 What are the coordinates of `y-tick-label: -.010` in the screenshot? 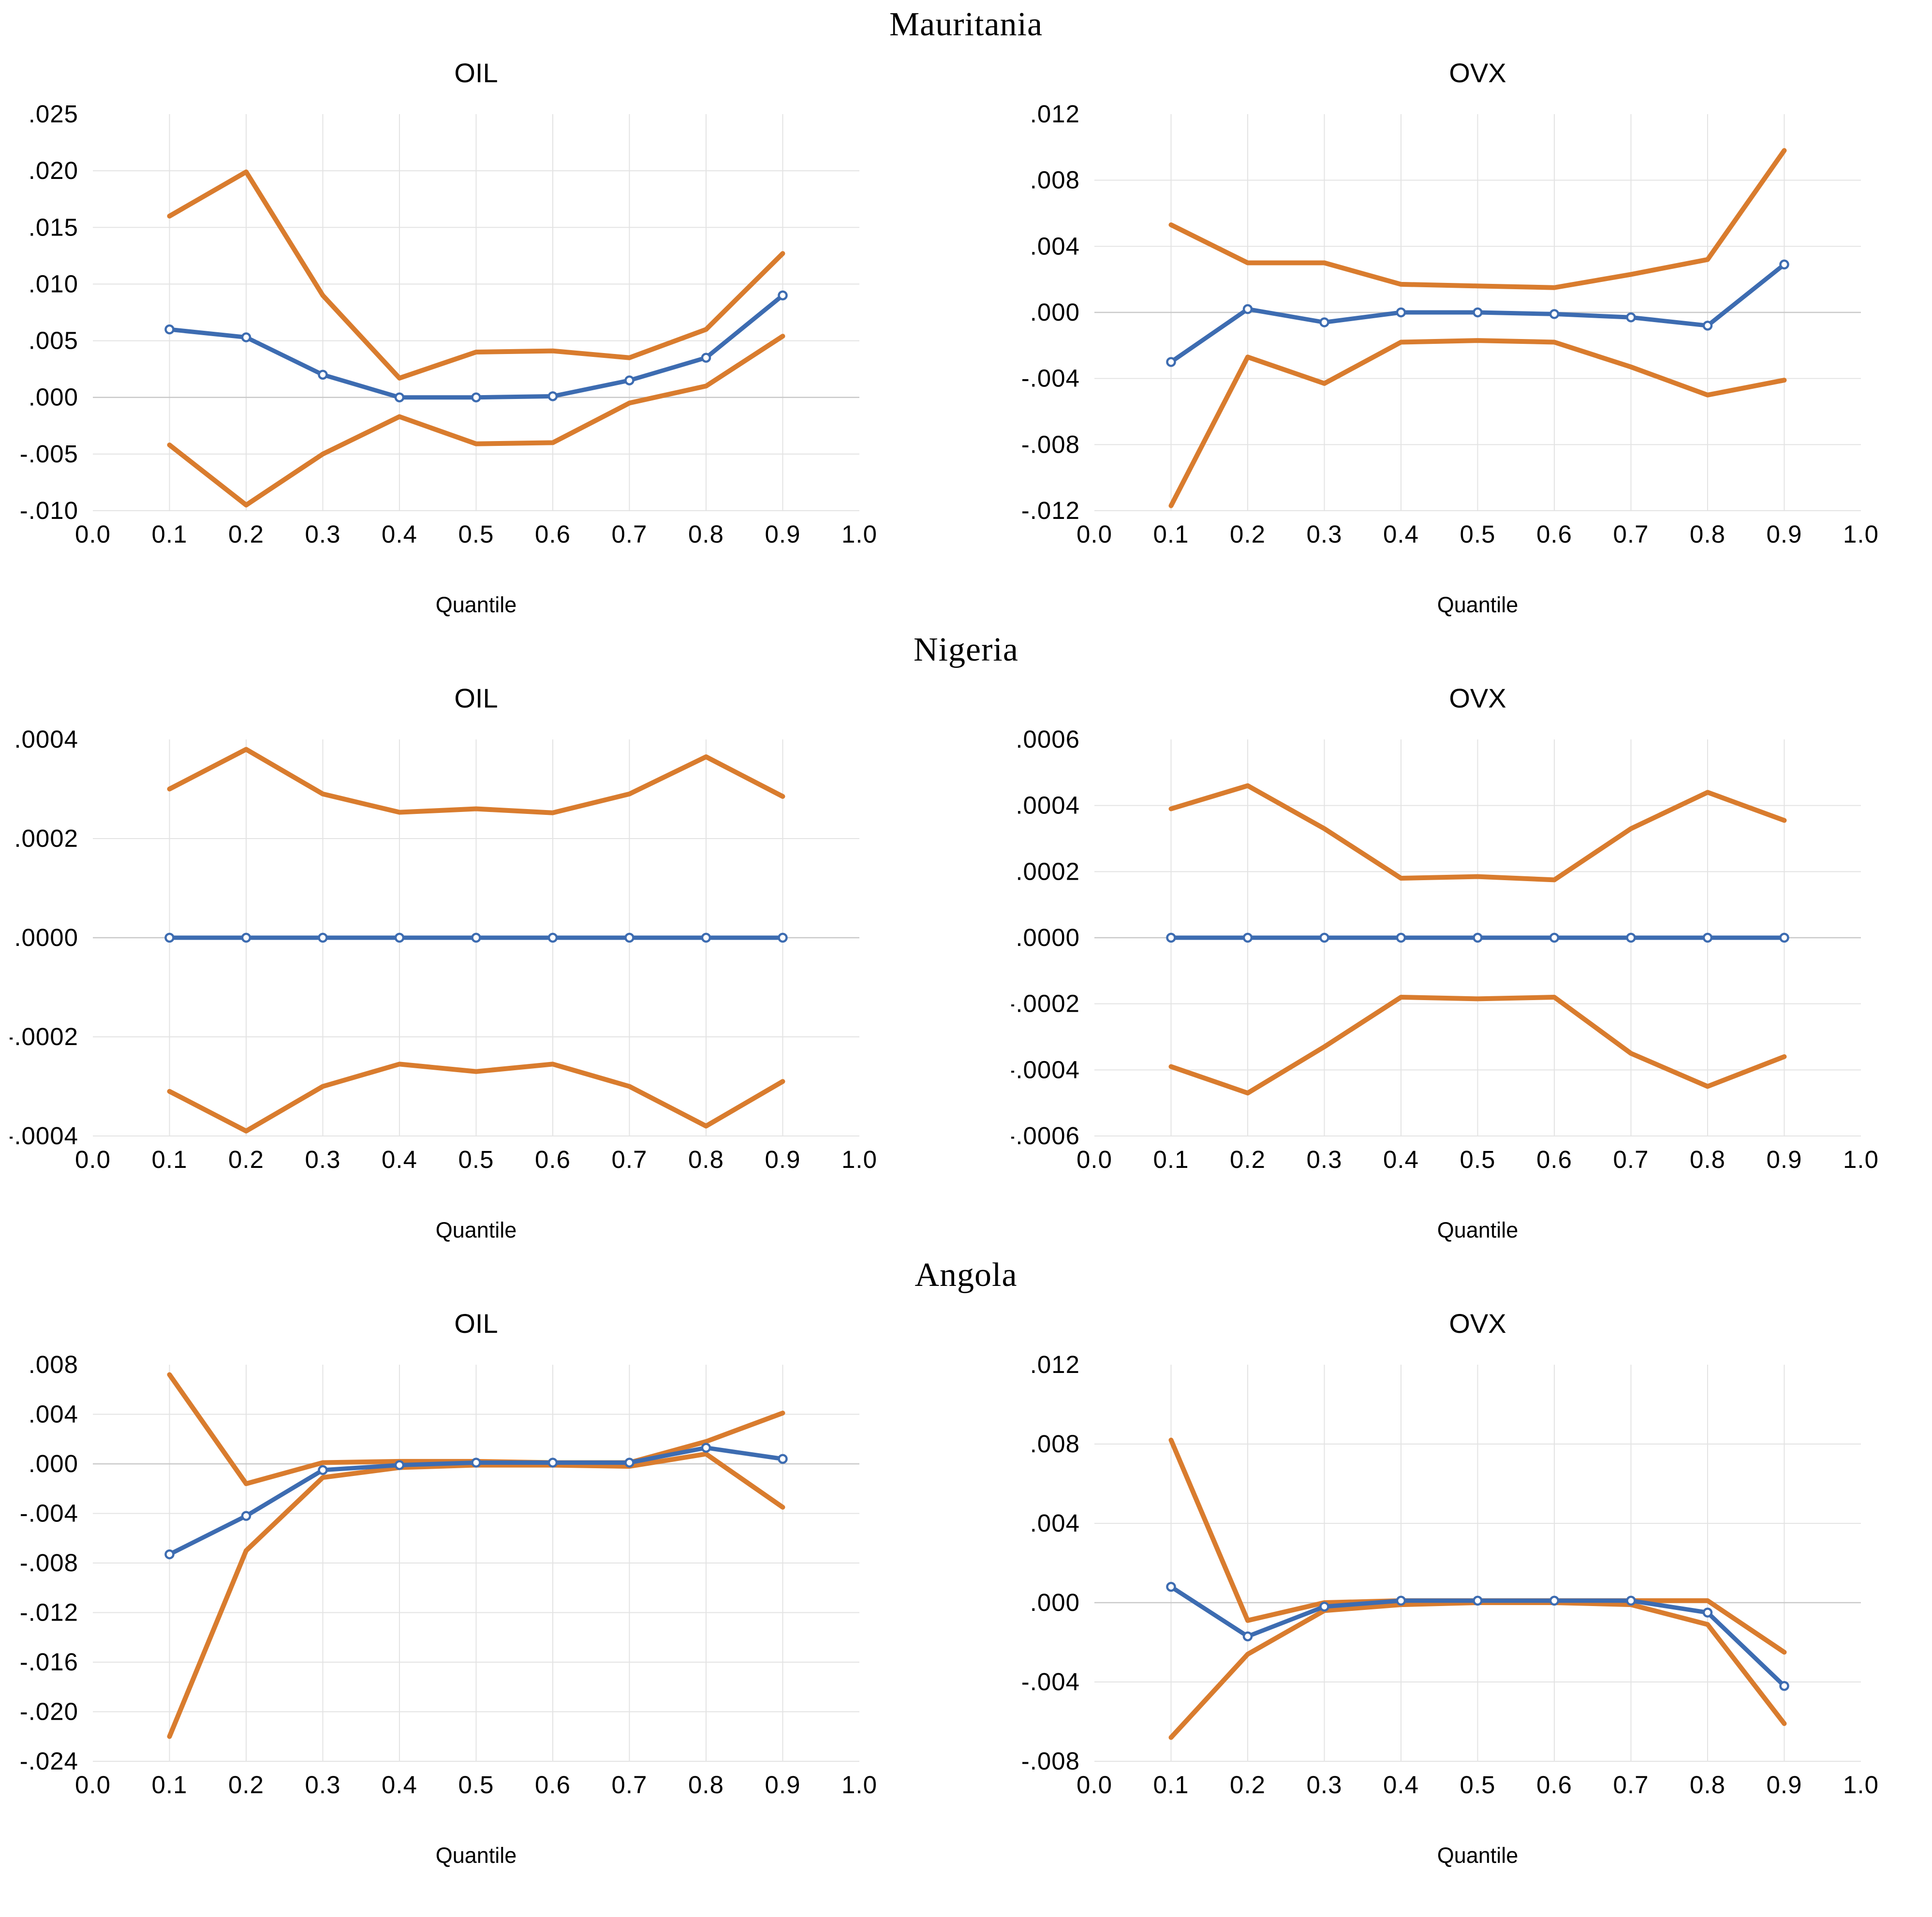 It's located at (49, 510).